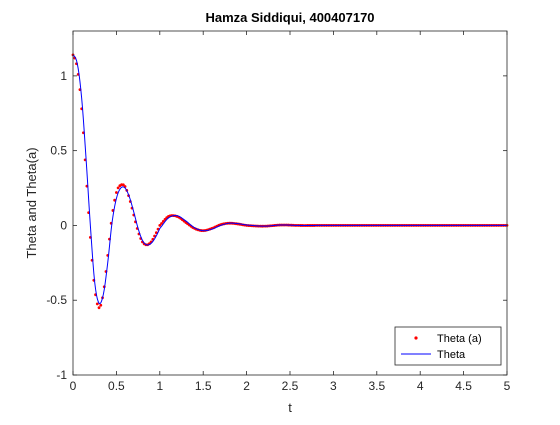 This screenshot has height=425, width=560. What do you see at coordinates (159, 386) in the screenshot?
I see `x-tick-label: 1` at bounding box center [159, 386].